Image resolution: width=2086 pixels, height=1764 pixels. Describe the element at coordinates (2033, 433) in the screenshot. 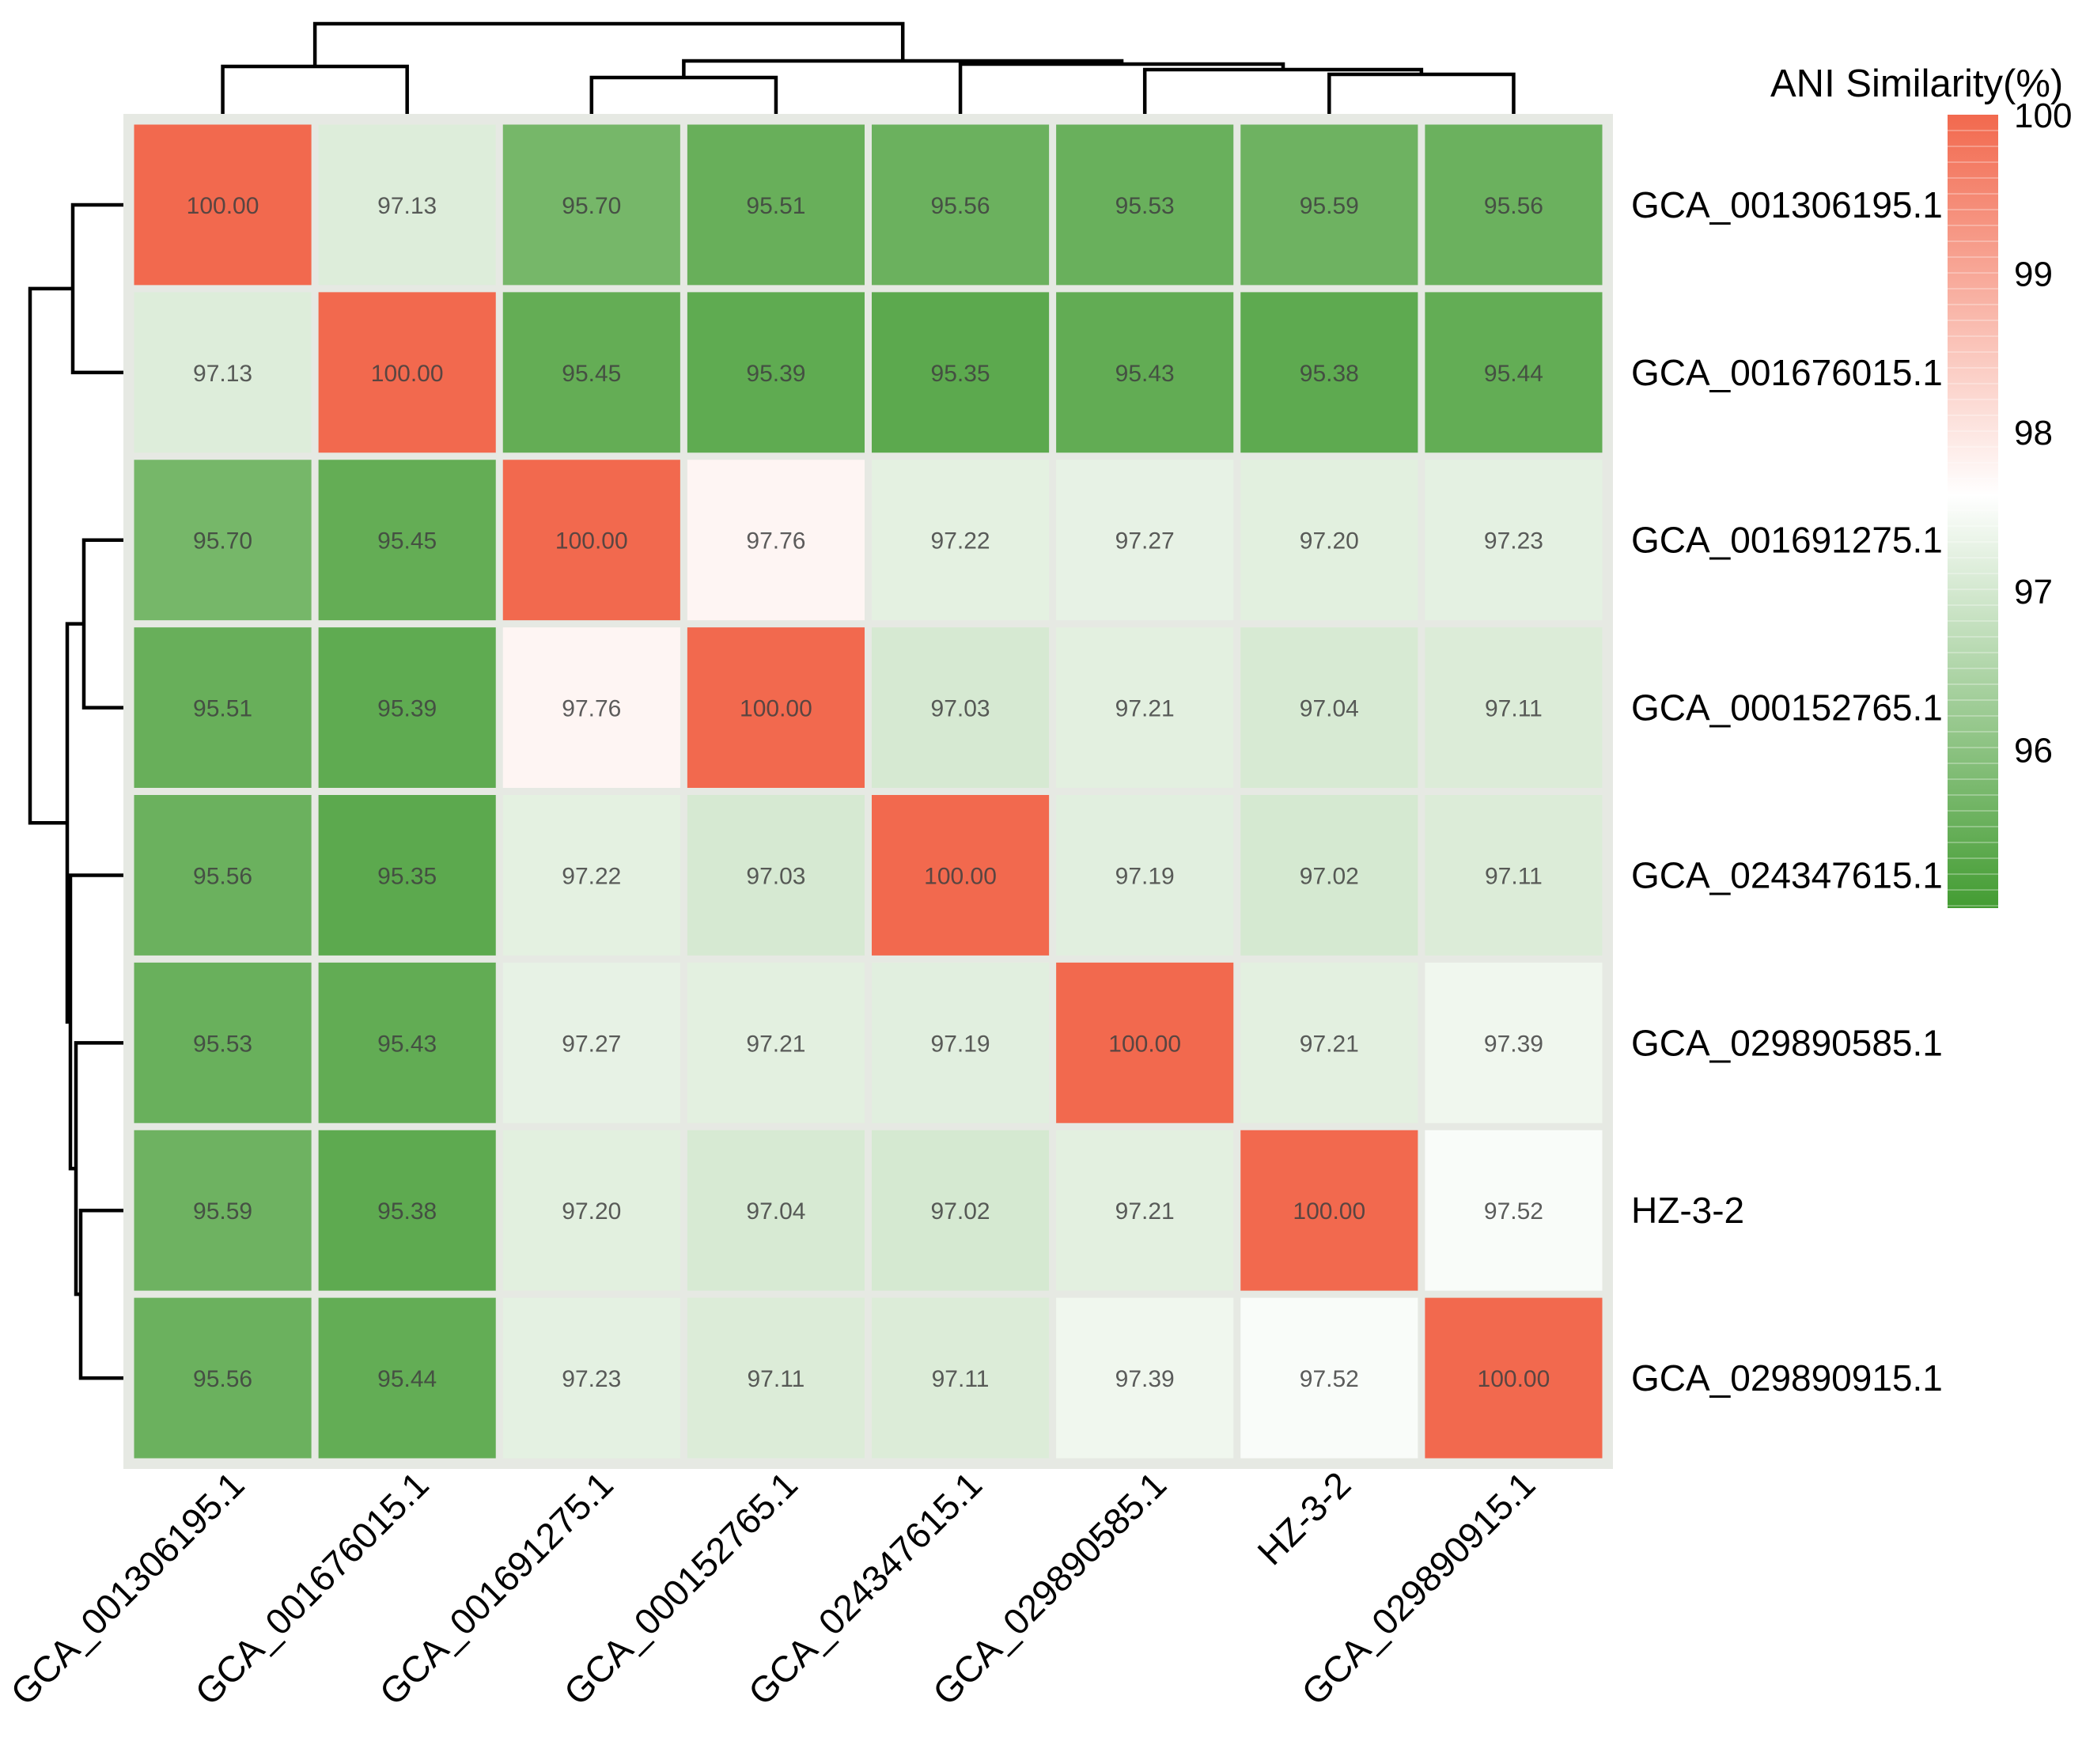

I see `colorbar-tick-label: 98` at that location.